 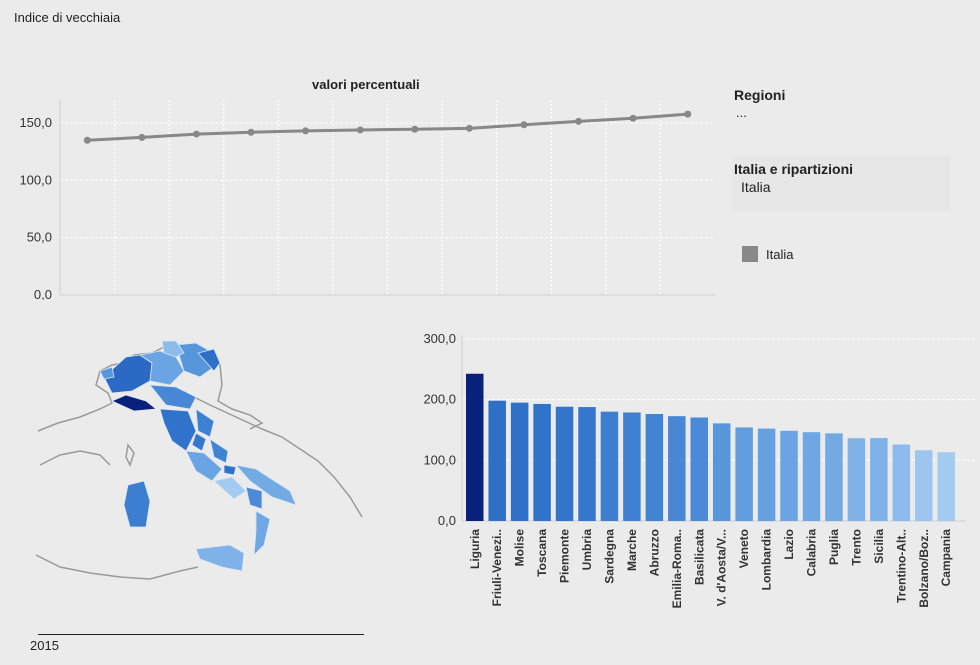 I want to click on corsica-outline, so click(x=130, y=455).